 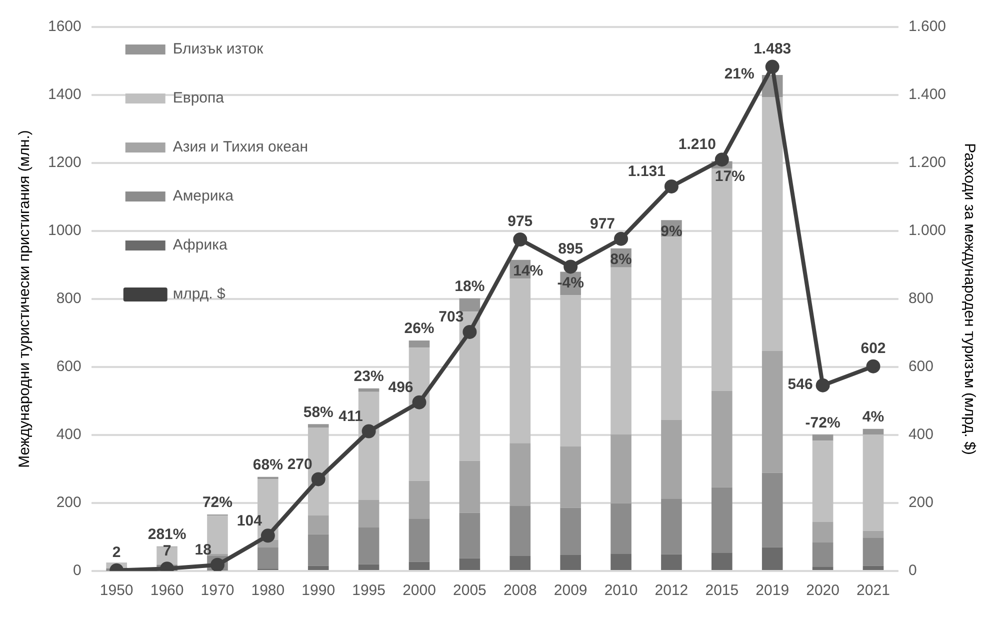 What do you see at coordinates (773, 49) in the screenshot?
I see `data-label: 1.483` at bounding box center [773, 49].